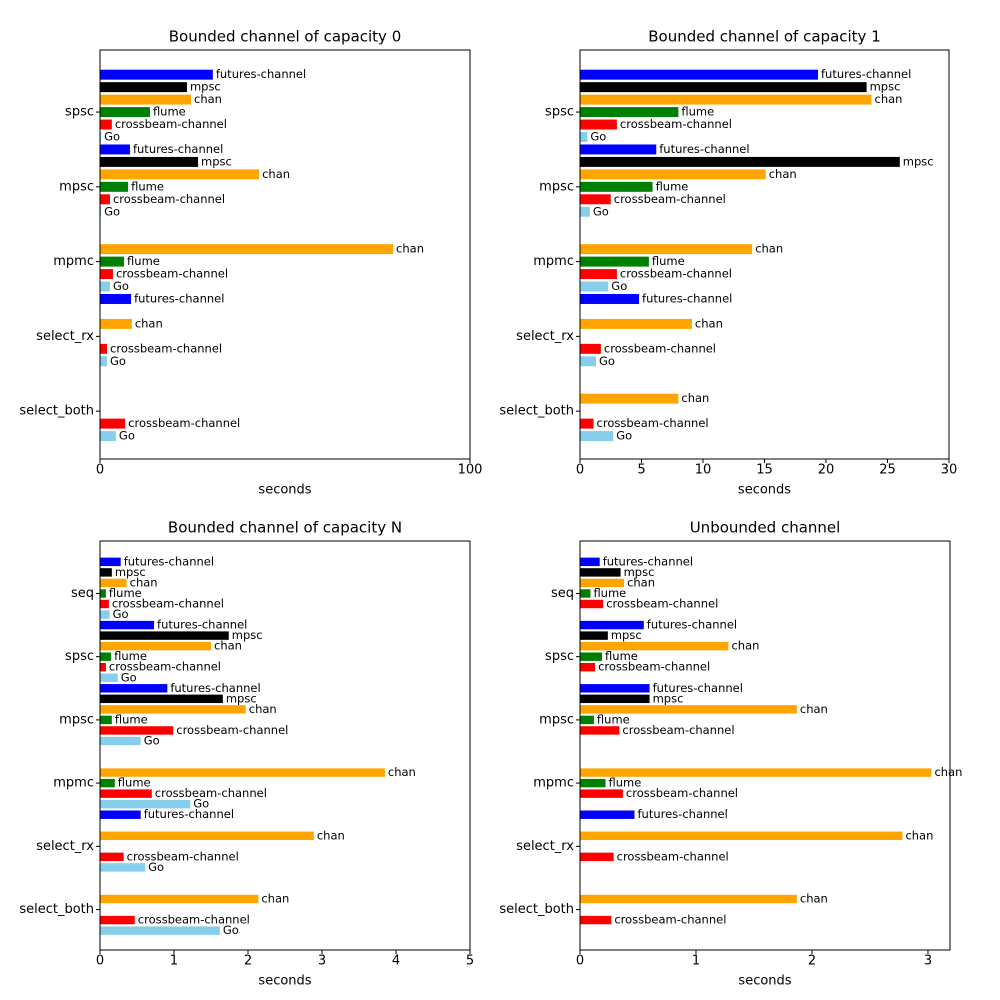 Image resolution: width=1000 pixels, height=1000 pixels. I want to click on x-tick-label: 10, so click(703, 470).